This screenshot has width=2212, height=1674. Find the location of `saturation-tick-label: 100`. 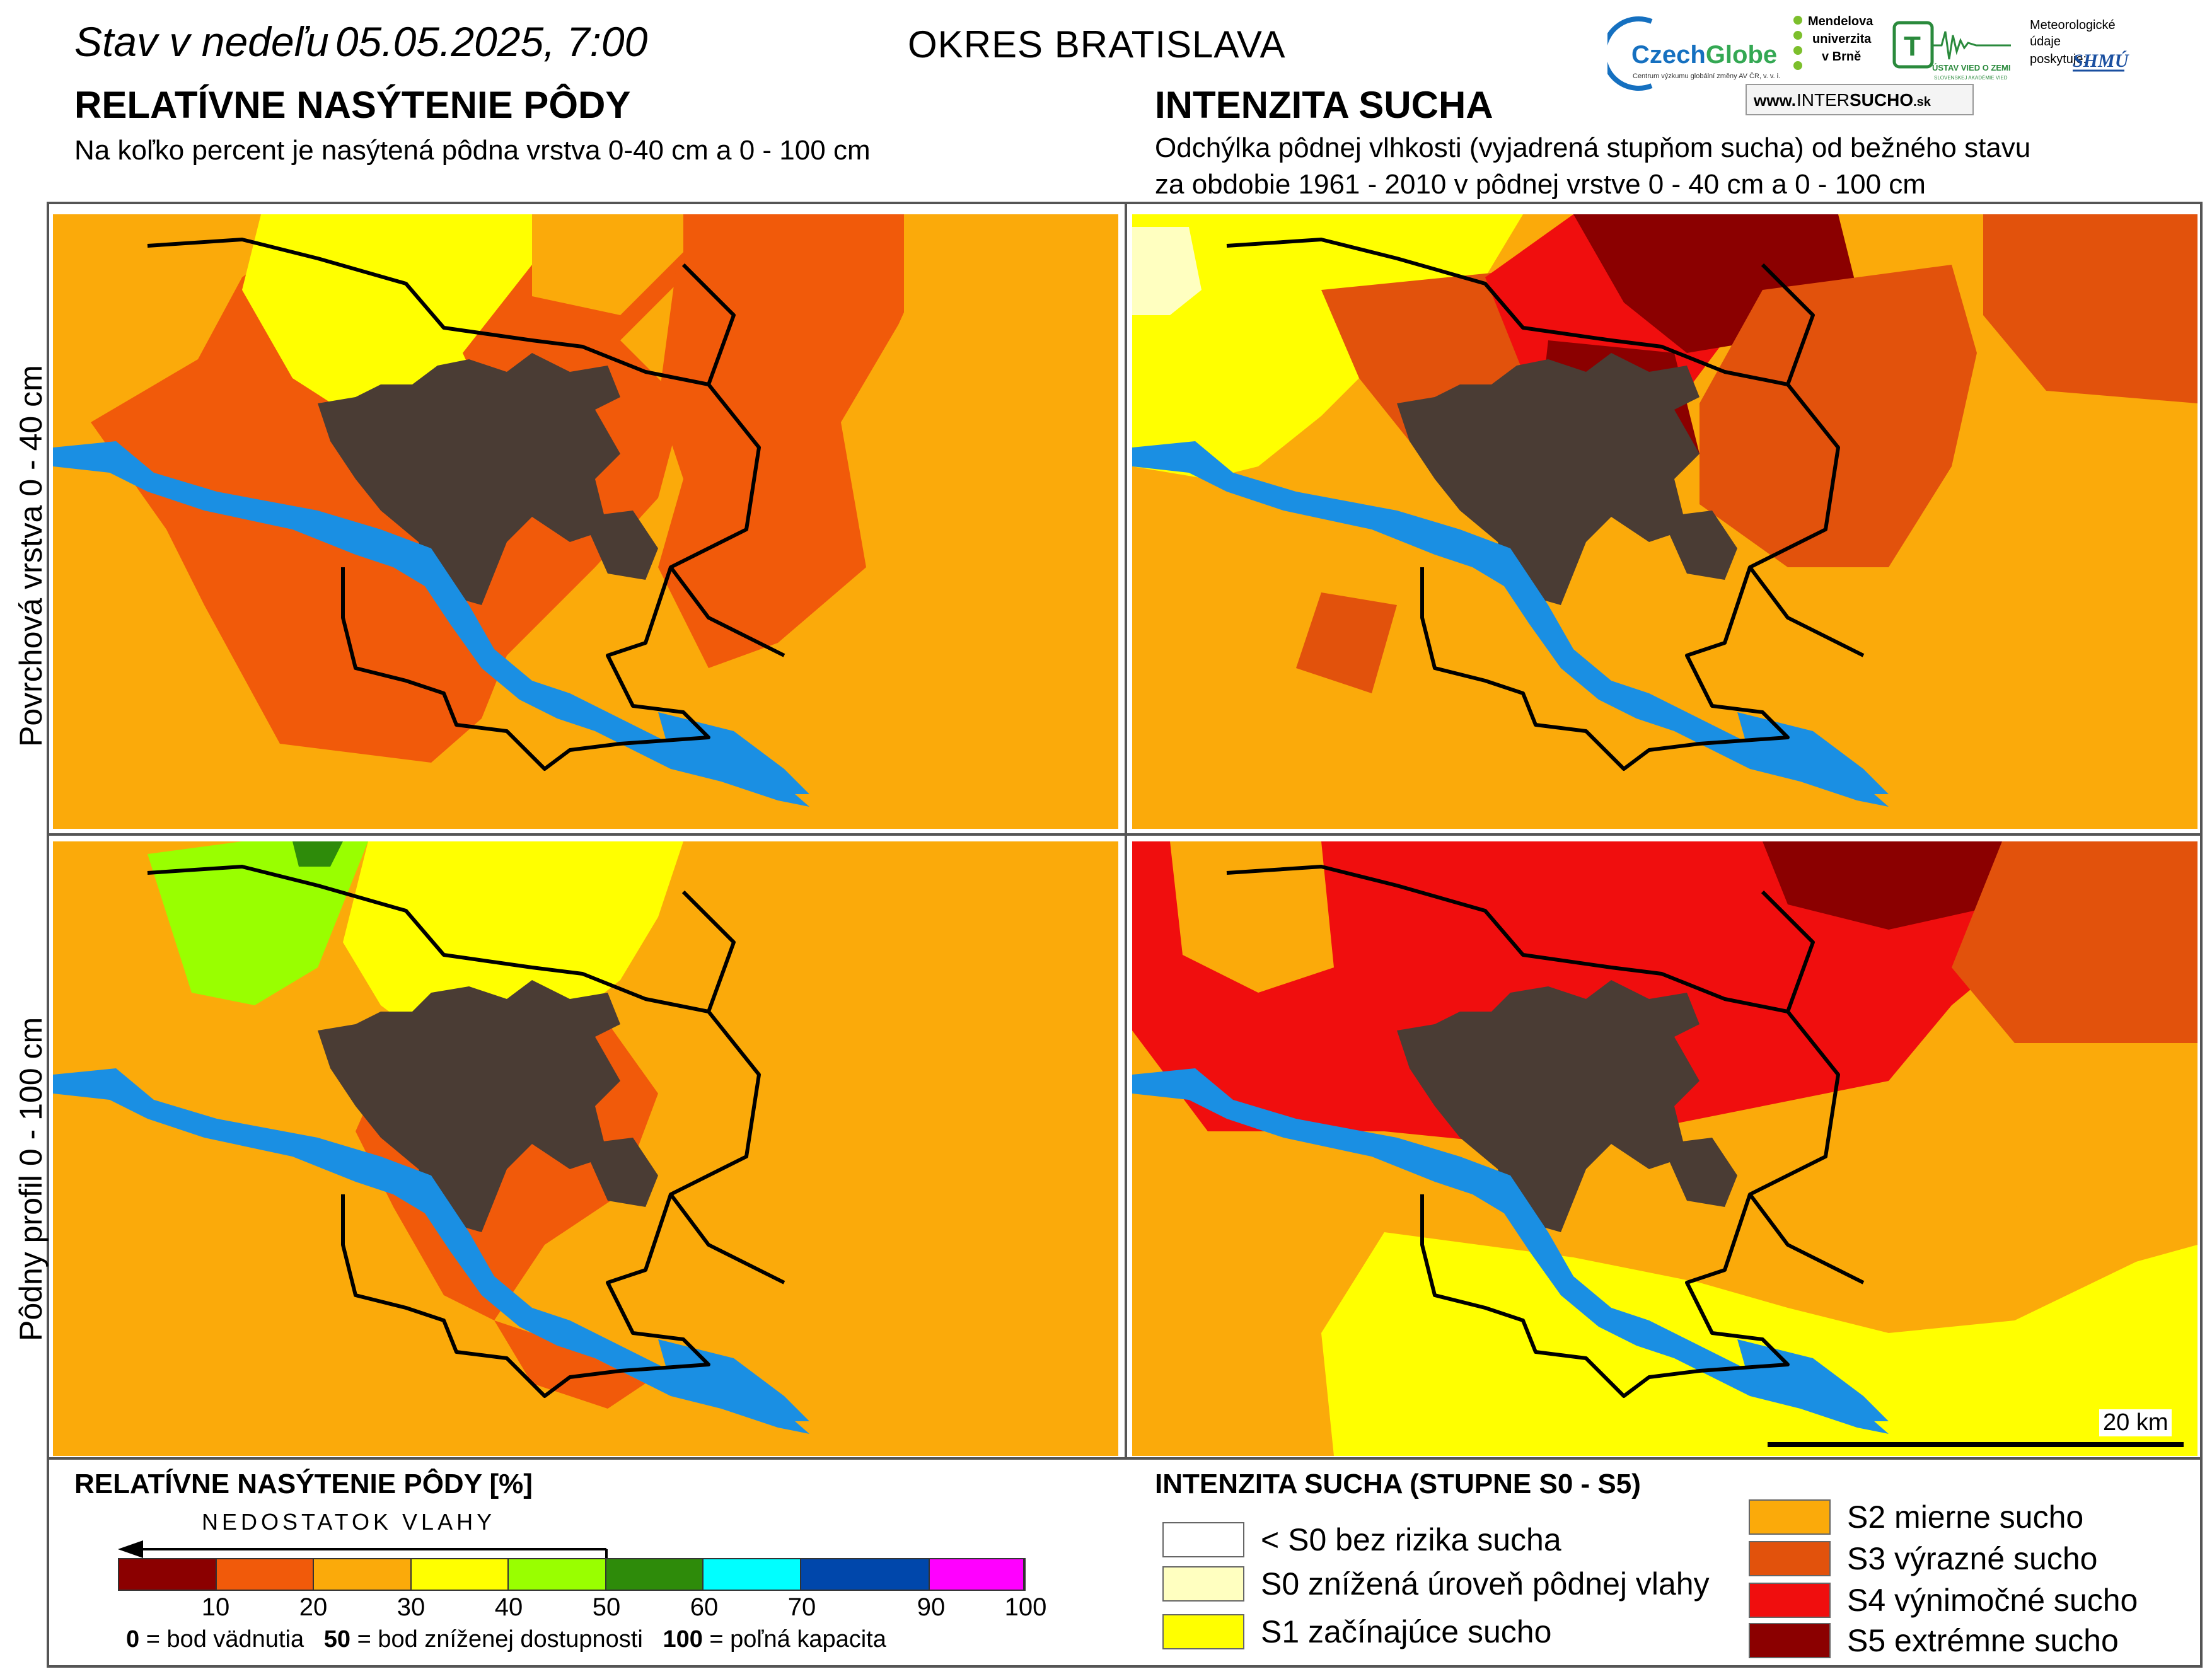

saturation-tick-label: 100 is located at coordinates (1025, 1607).